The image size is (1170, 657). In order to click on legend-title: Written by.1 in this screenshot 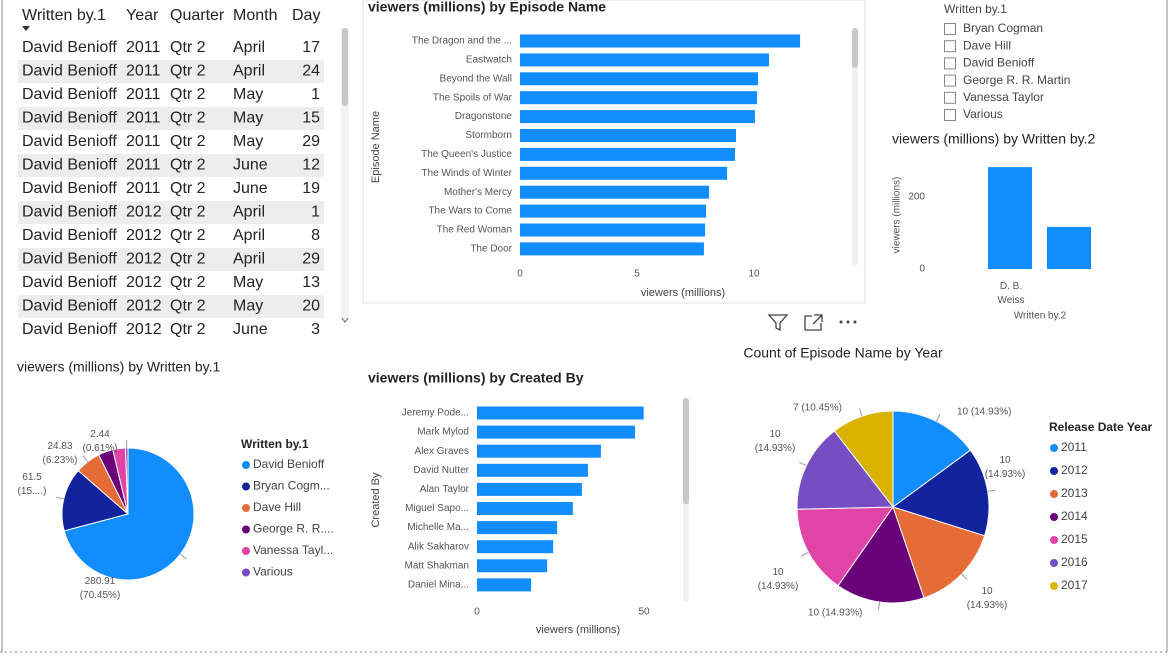, I will do `click(275, 444)`.